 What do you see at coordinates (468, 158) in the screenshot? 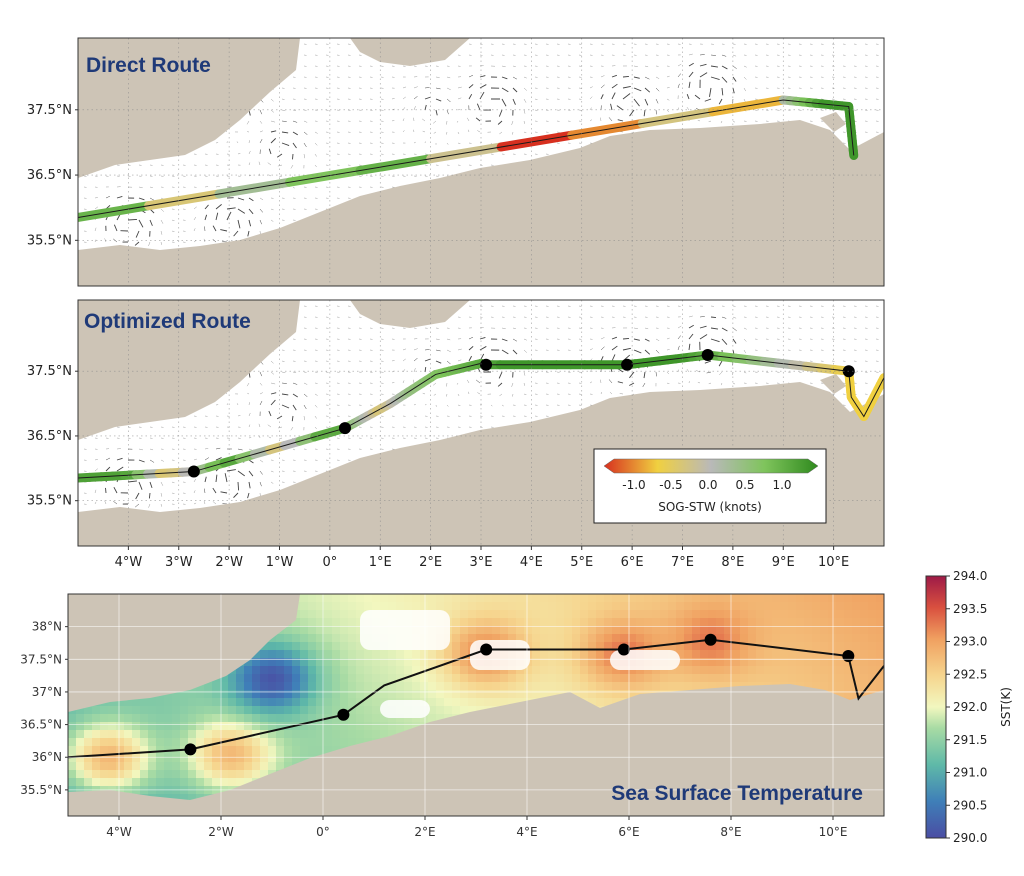
I see `direct-route-line` at bounding box center [468, 158].